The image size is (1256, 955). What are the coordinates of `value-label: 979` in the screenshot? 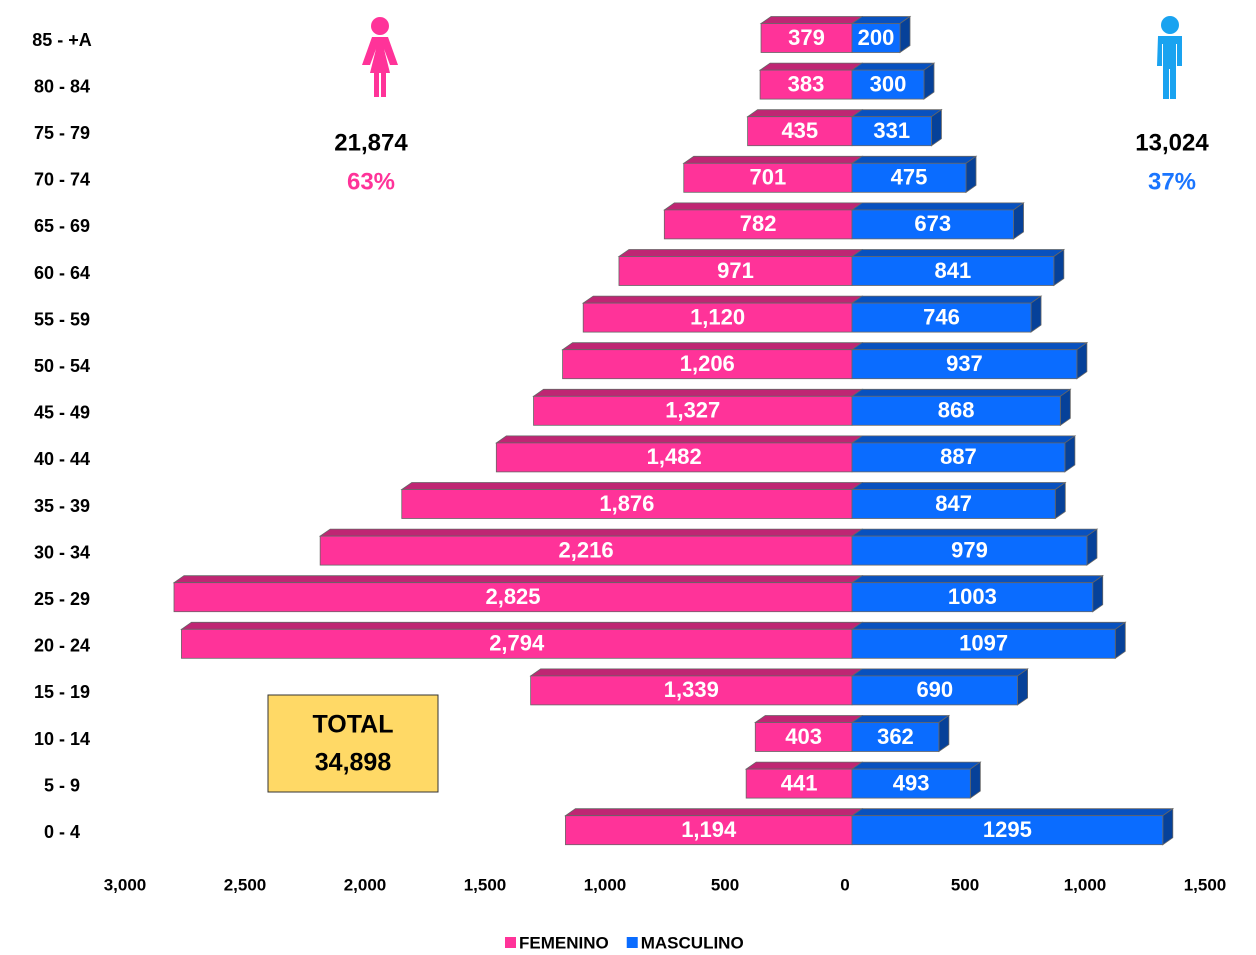 It's located at (969, 549).